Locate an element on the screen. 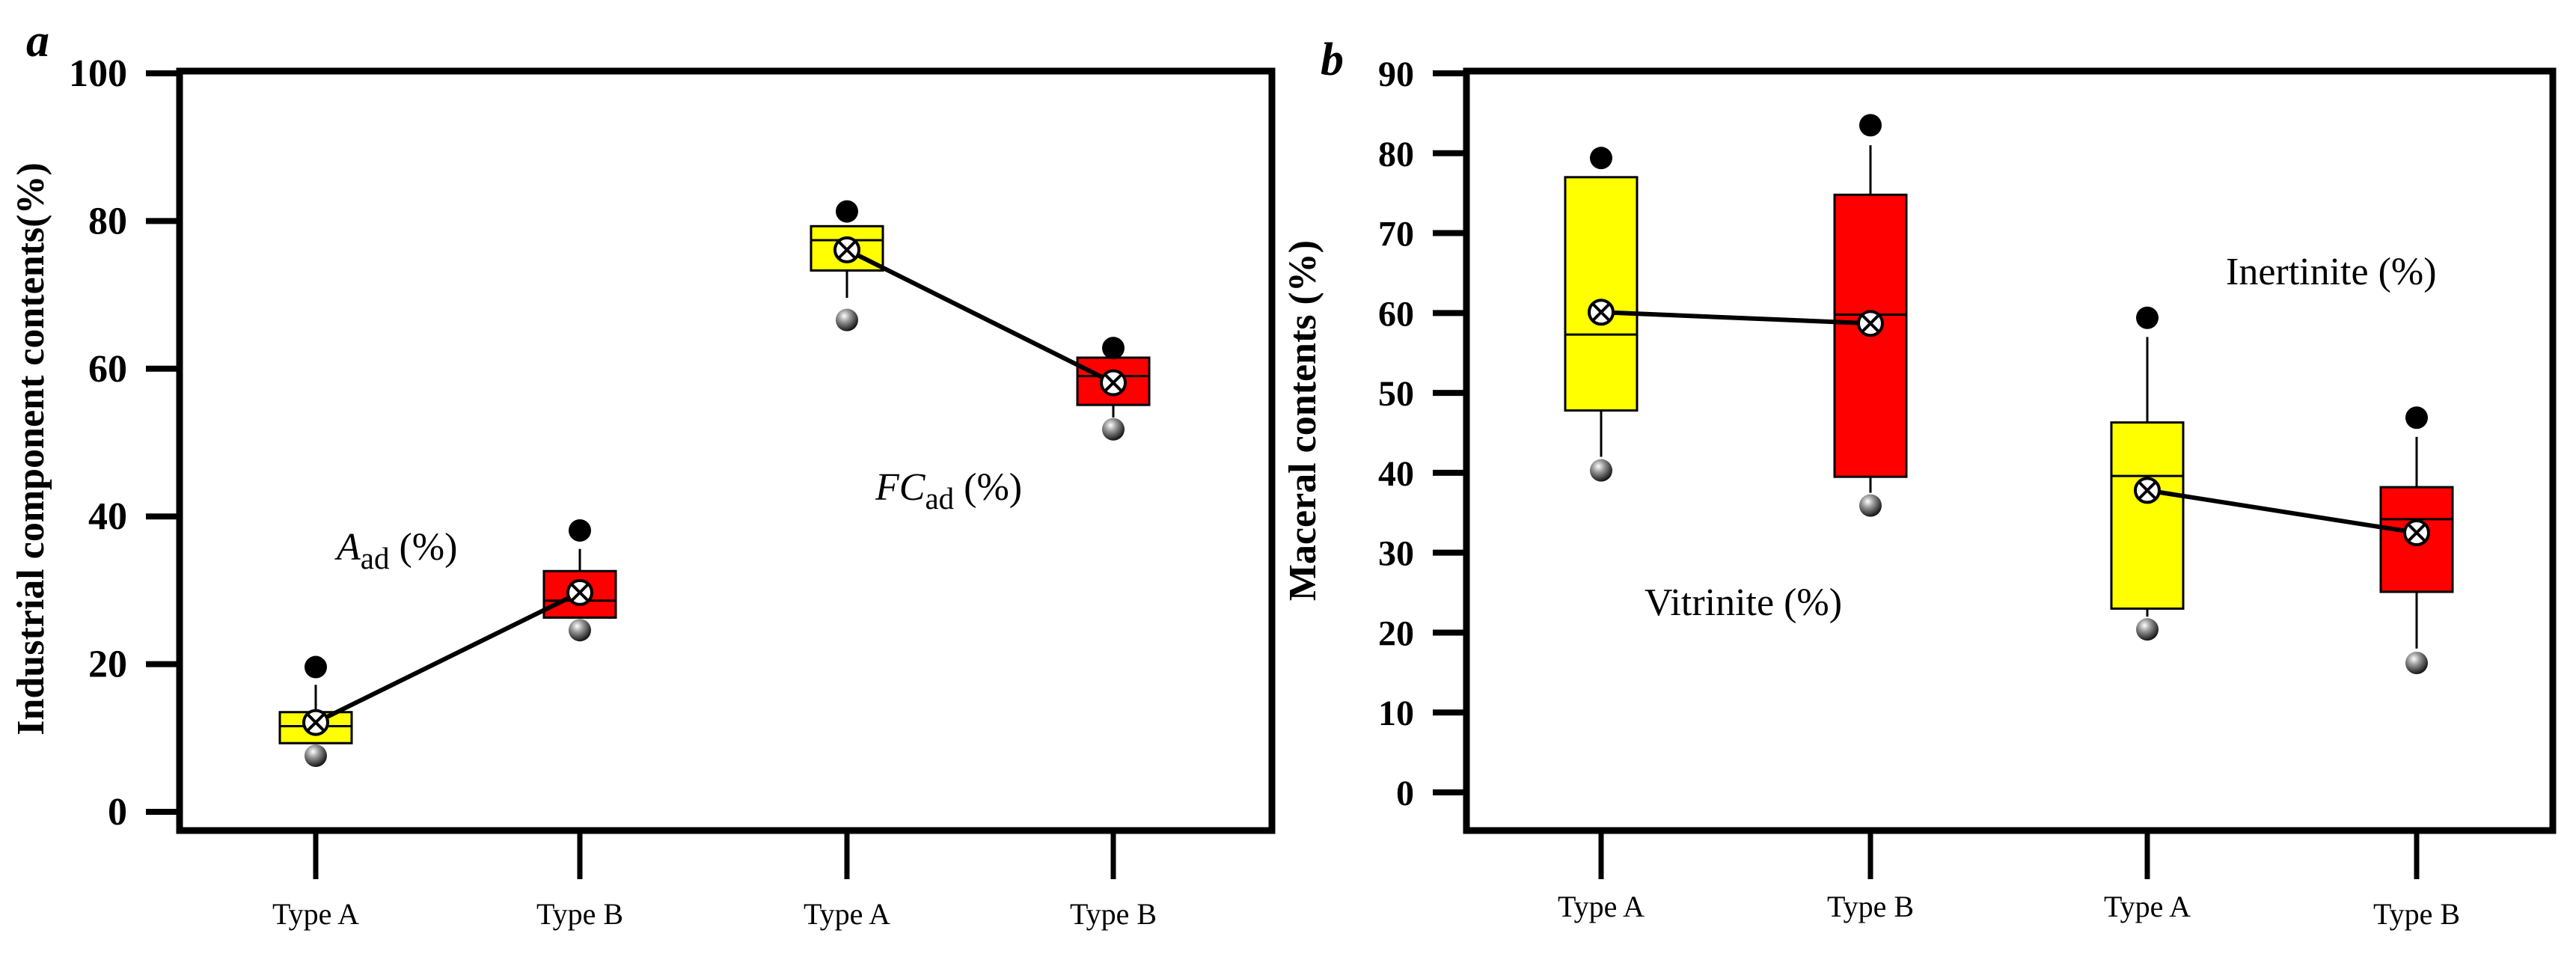 The width and height of the screenshot is (2576, 954). y-tick-label: 50 is located at coordinates (1396, 394).